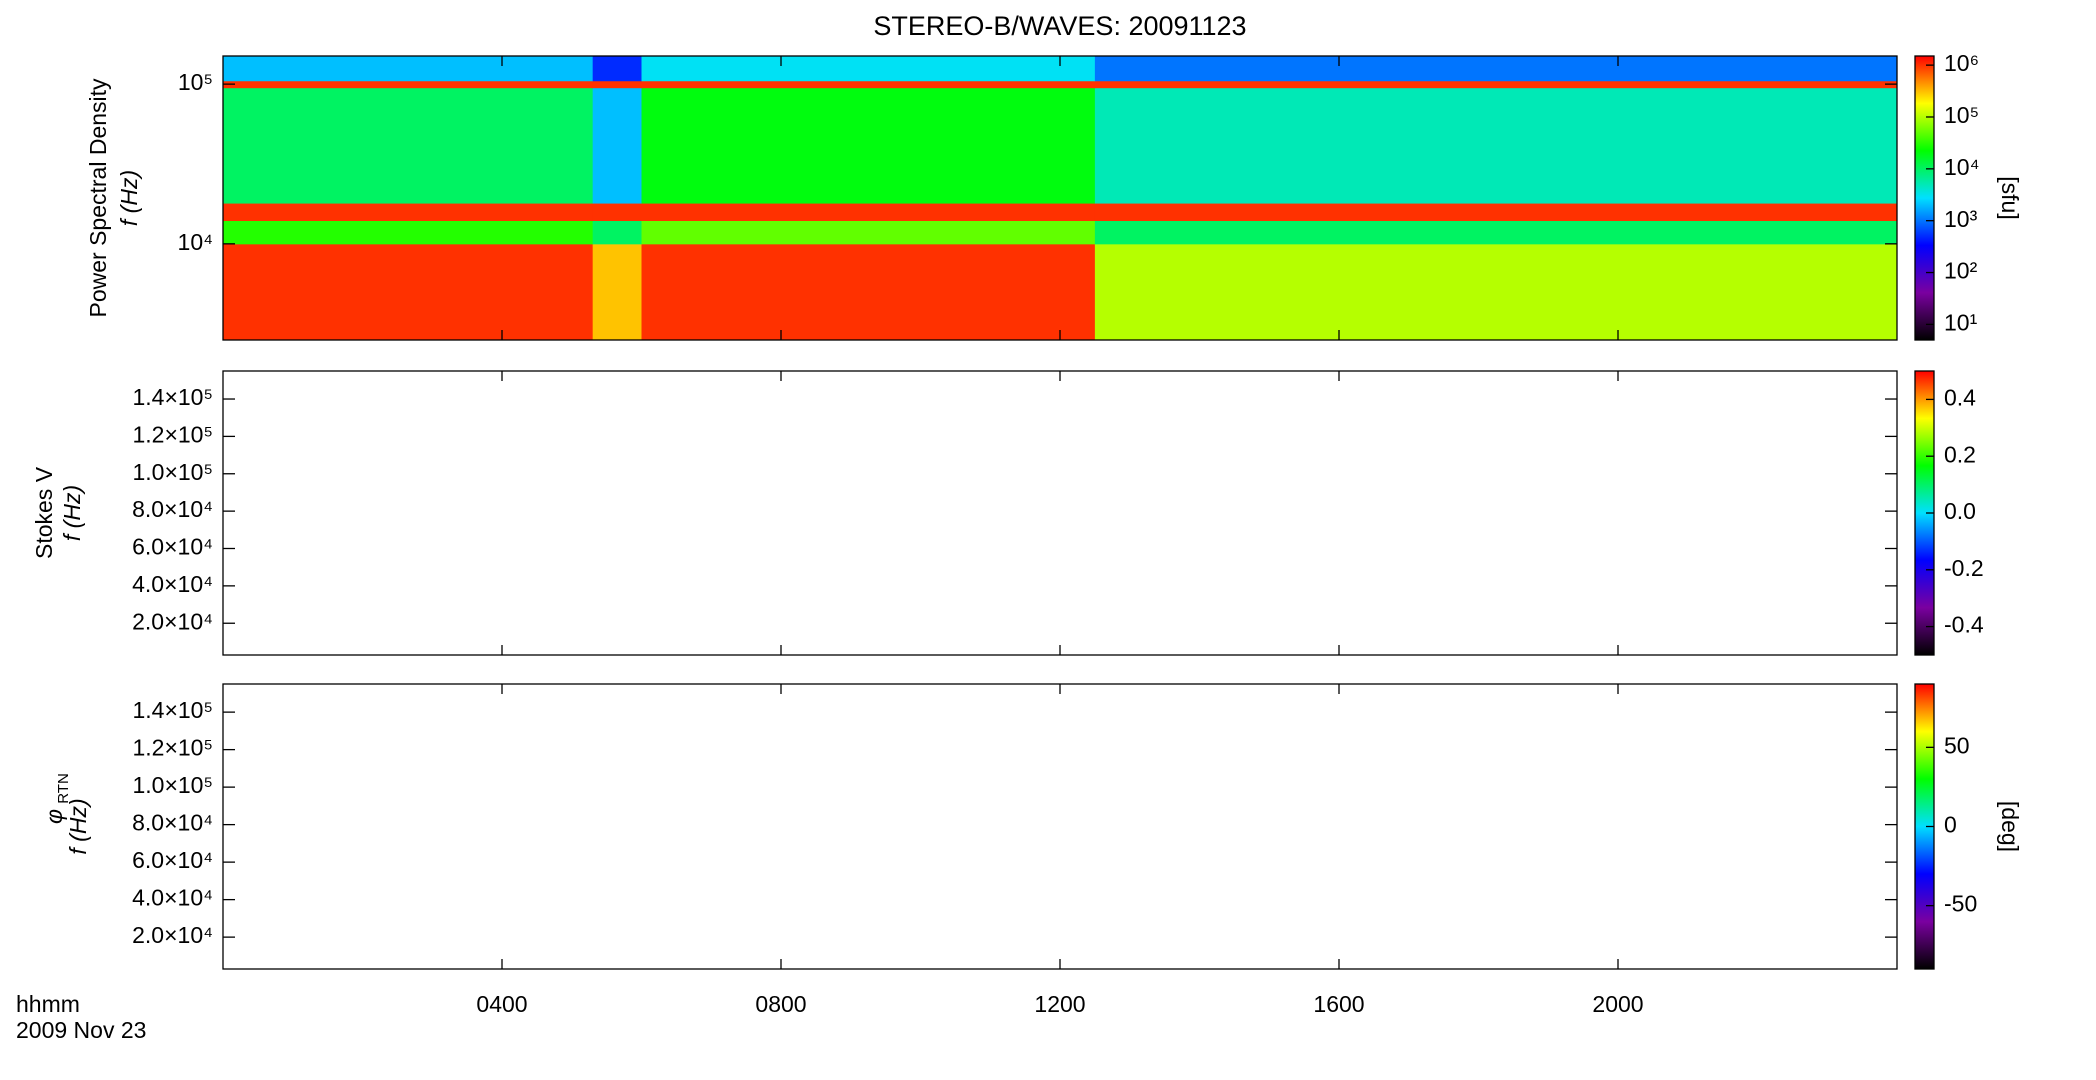  What do you see at coordinates (1960, 904) in the screenshot?
I see `colorbar-tick-label: -50` at bounding box center [1960, 904].